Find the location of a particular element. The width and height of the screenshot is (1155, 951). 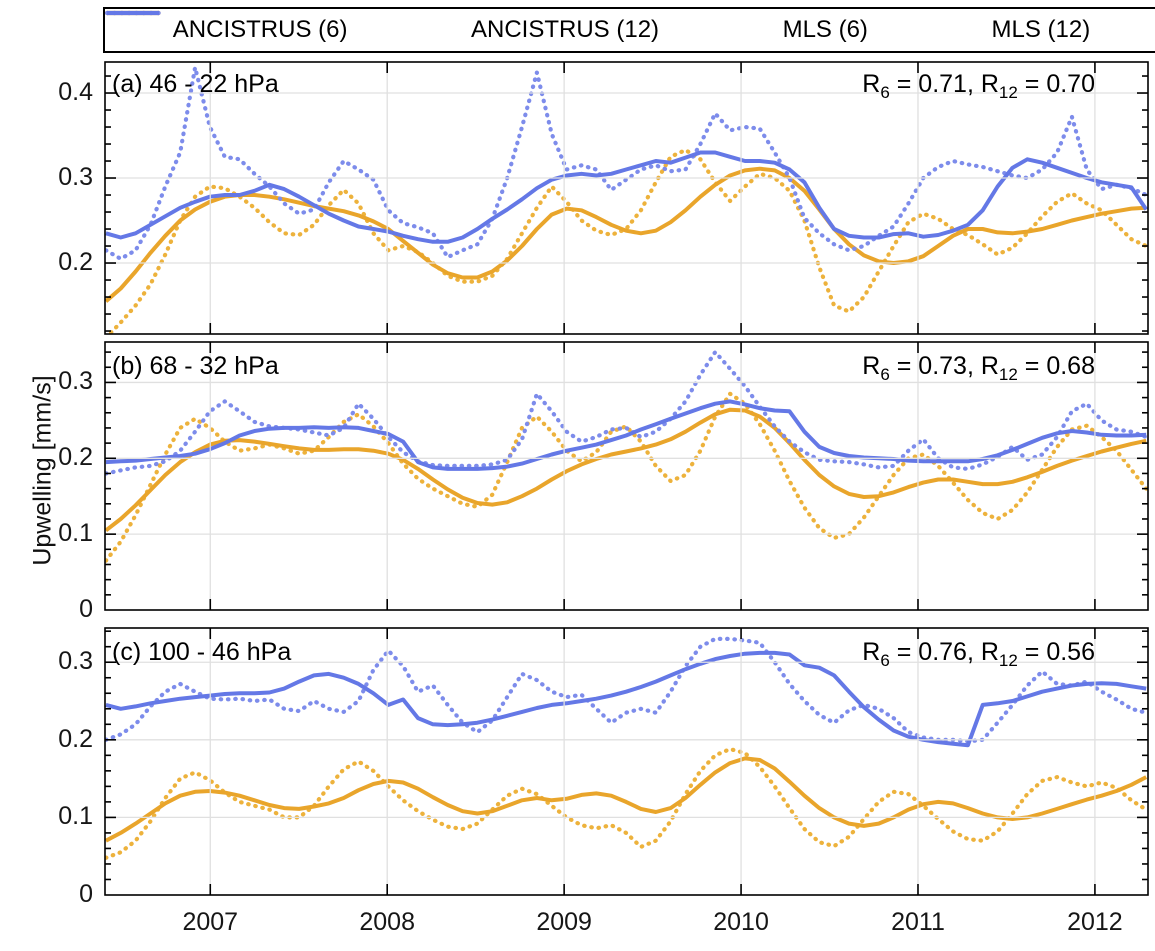

panel-b-title: (b) 68 - 32 hPa is located at coordinates (195, 366).